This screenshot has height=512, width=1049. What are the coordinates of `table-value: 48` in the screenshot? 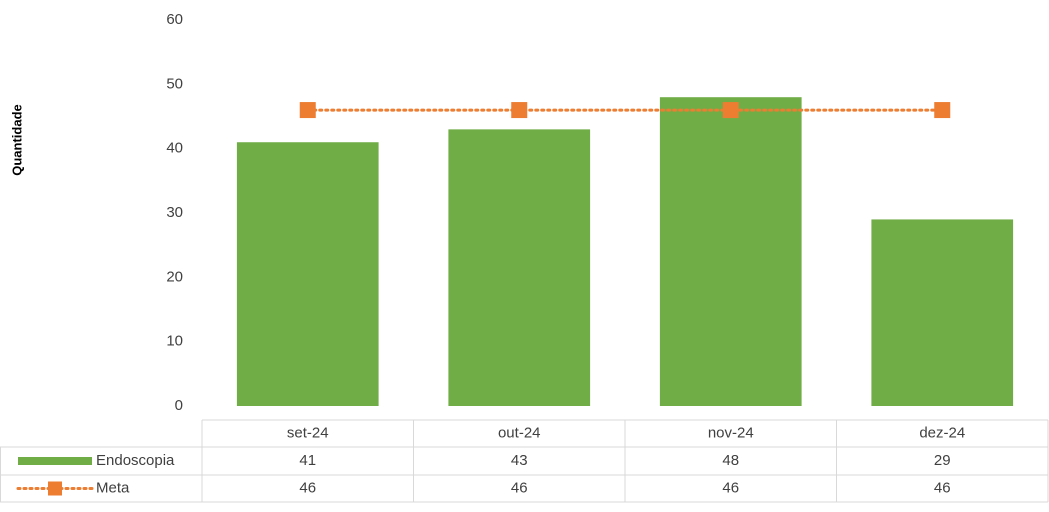 It's located at (730, 460).